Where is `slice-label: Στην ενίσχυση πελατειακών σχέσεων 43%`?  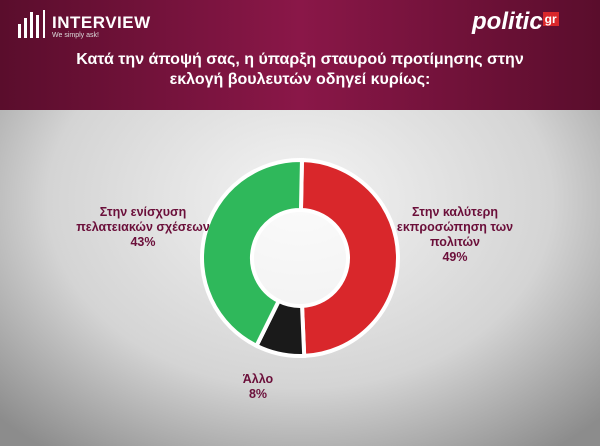
slice-label: Στην ενίσχυση πελατειακών σχέσεων 43% is located at coordinates (143, 227).